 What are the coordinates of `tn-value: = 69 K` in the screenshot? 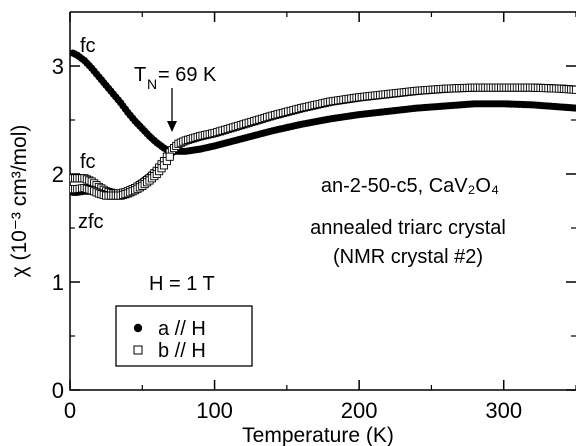 It's located at (187, 75).